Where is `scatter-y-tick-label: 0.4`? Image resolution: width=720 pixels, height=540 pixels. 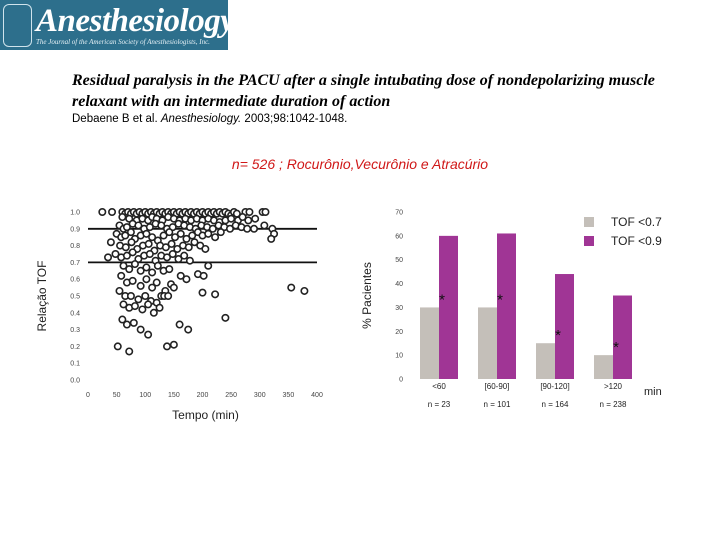 scatter-y-tick-label: 0.4 is located at coordinates (75, 313).